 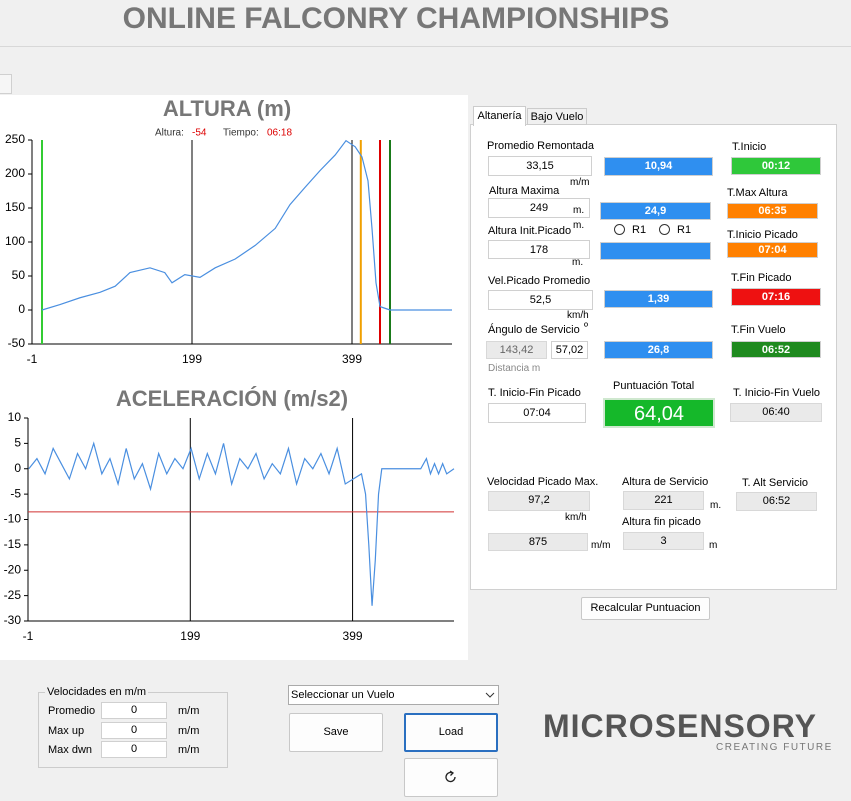 I want to click on recalc-button: Recalcular Puntuacion, so click(x=645, y=608).